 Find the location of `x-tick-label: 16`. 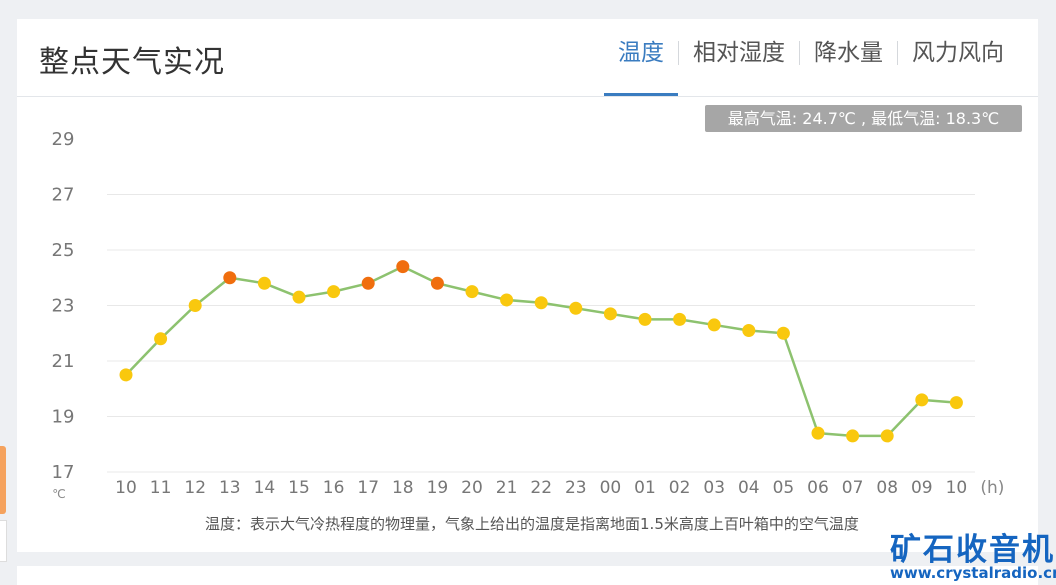

x-tick-label: 16 is located at coordinates (334, 488).